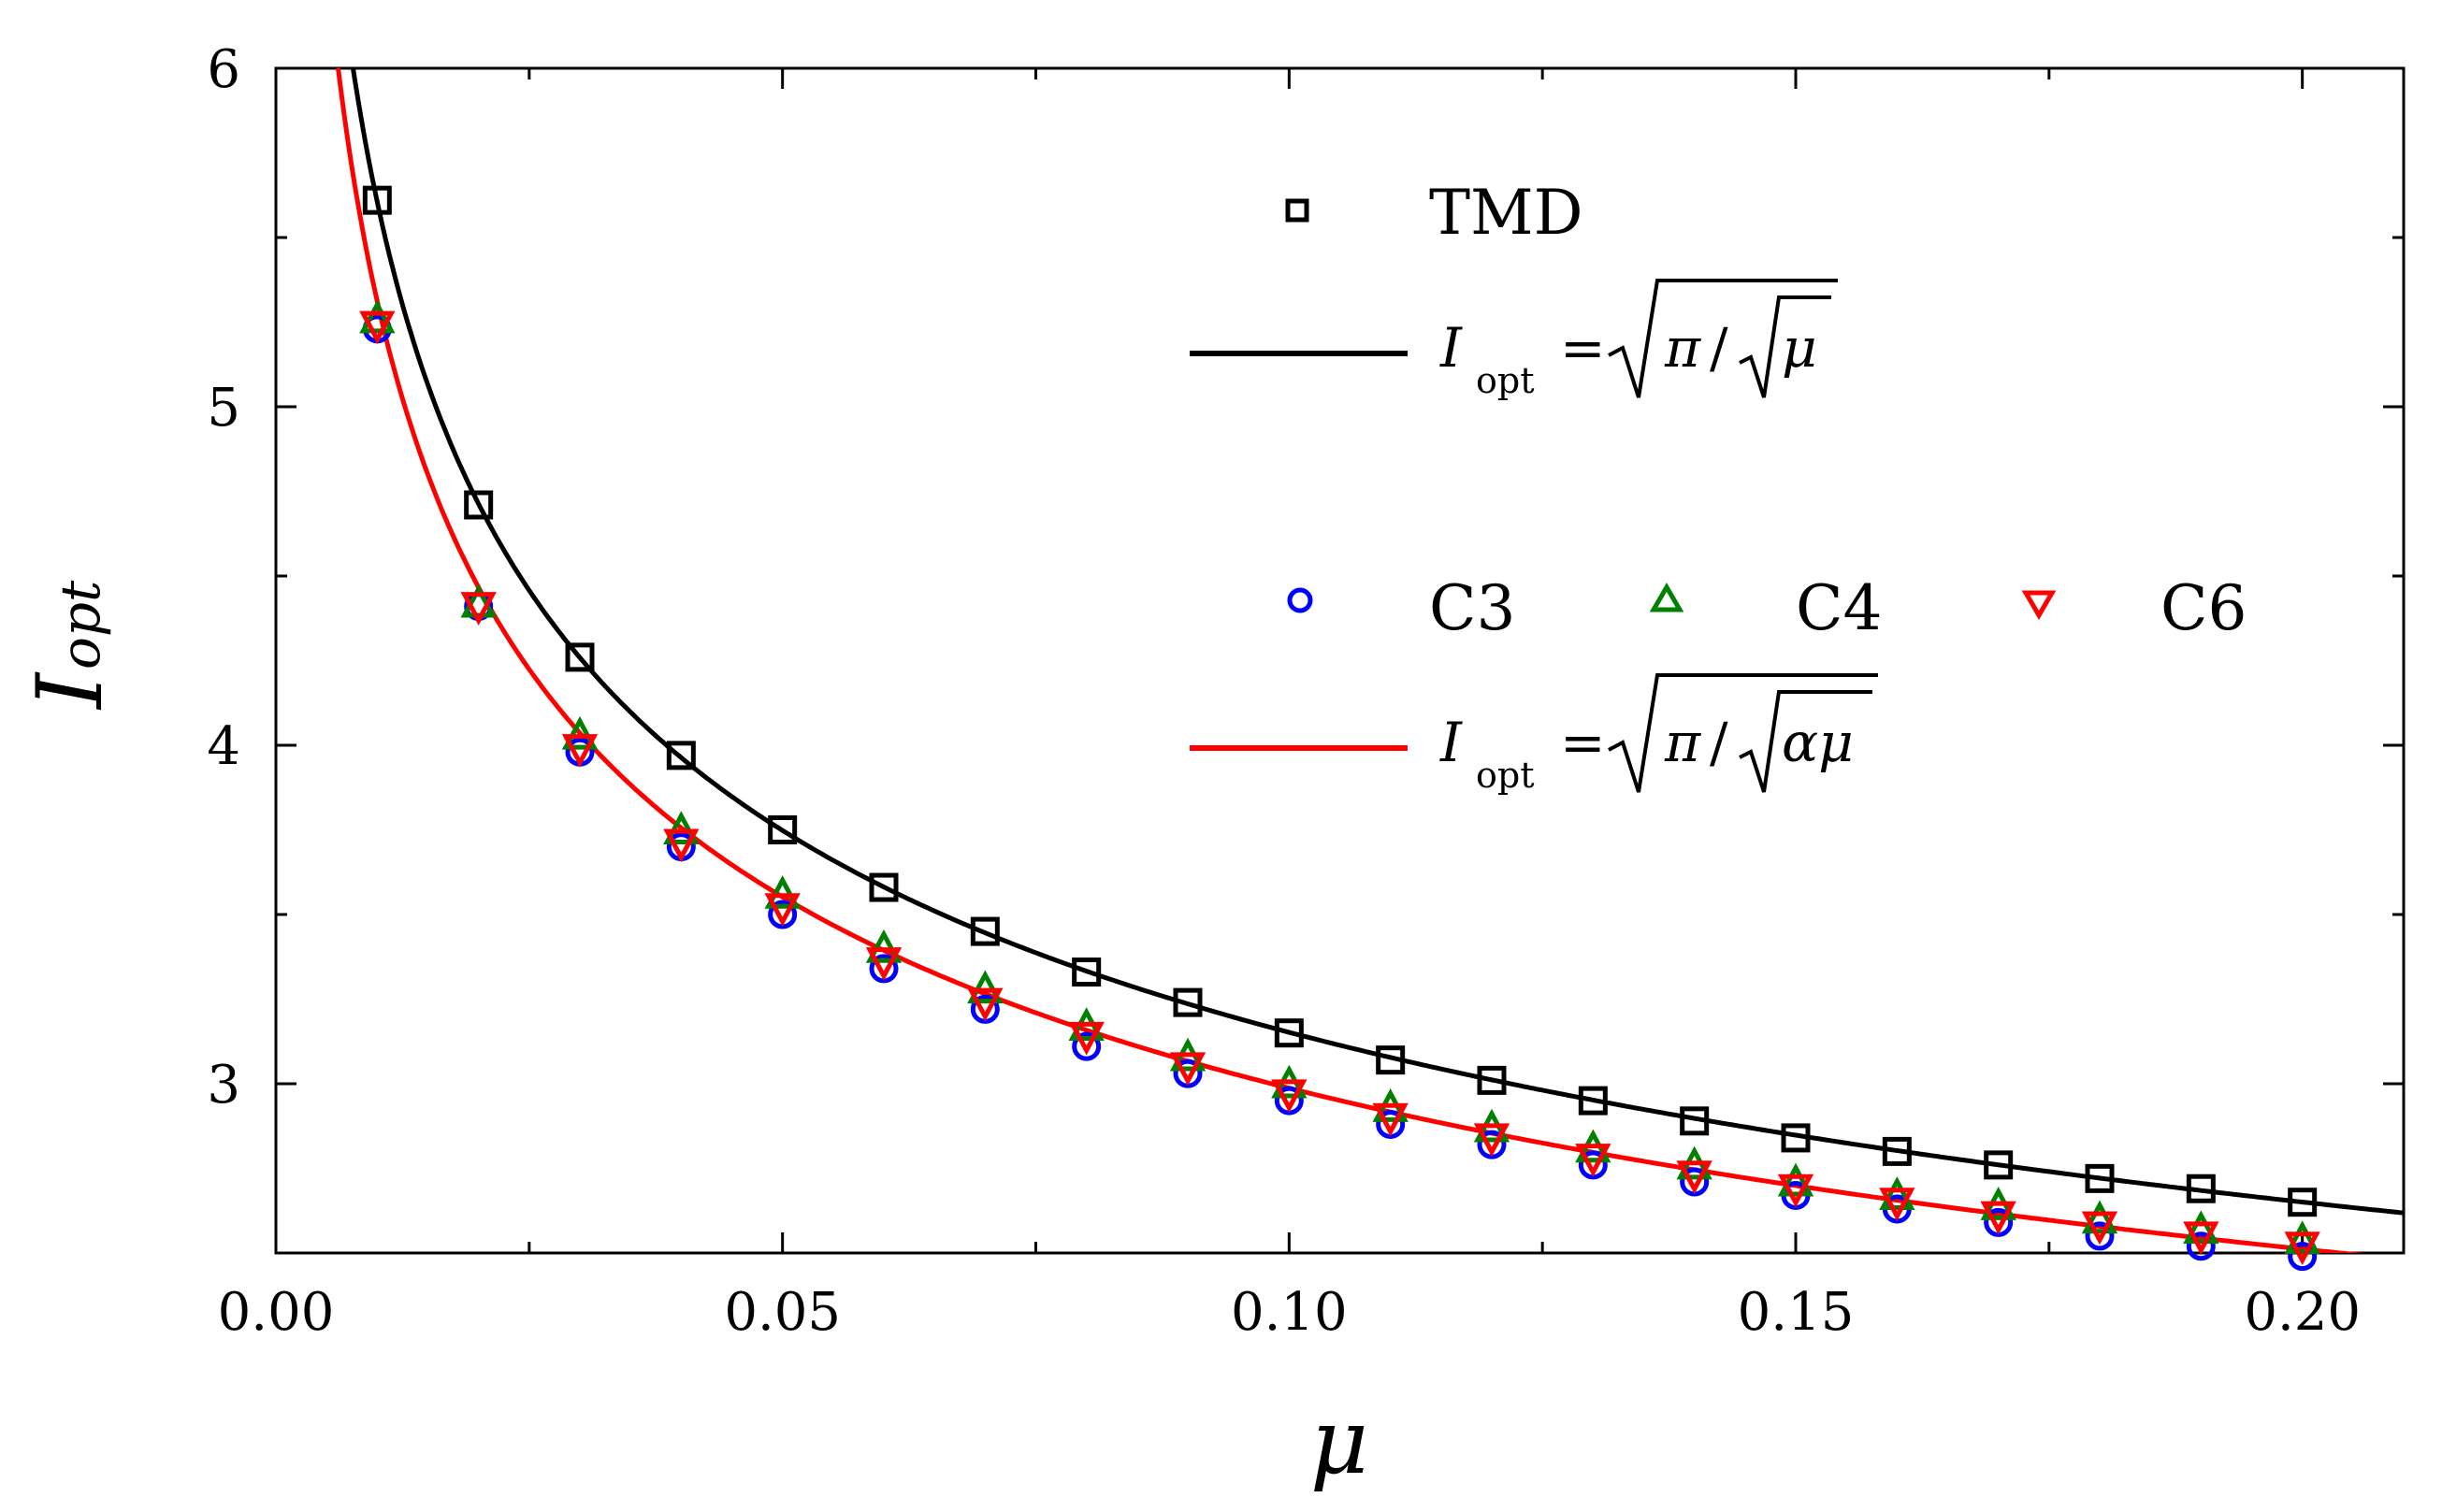  I want to click on x-tick-label: 0.20, so click(2302, 1312).